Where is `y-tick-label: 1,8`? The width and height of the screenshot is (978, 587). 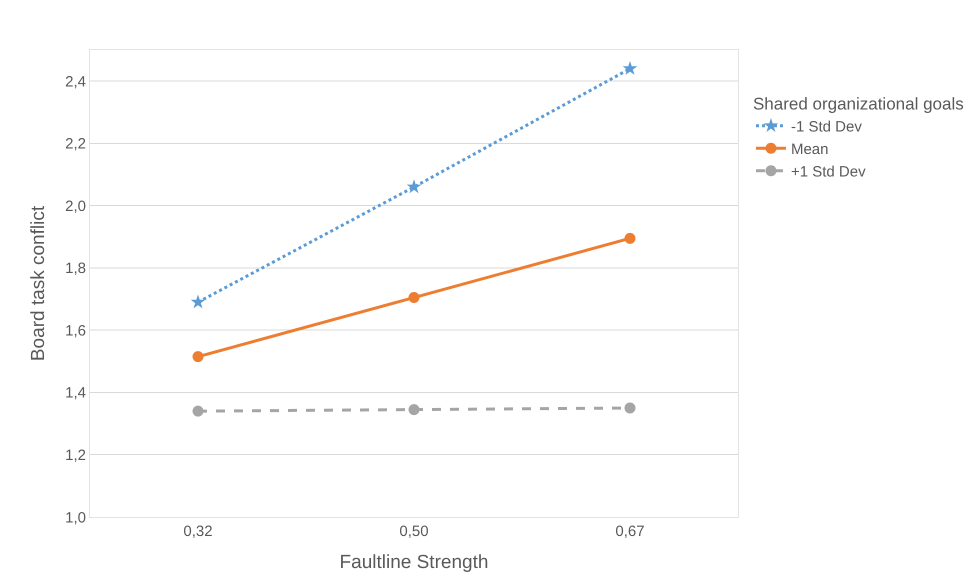
y-tick-label: 1,8 is located at coordinates (75, 269).